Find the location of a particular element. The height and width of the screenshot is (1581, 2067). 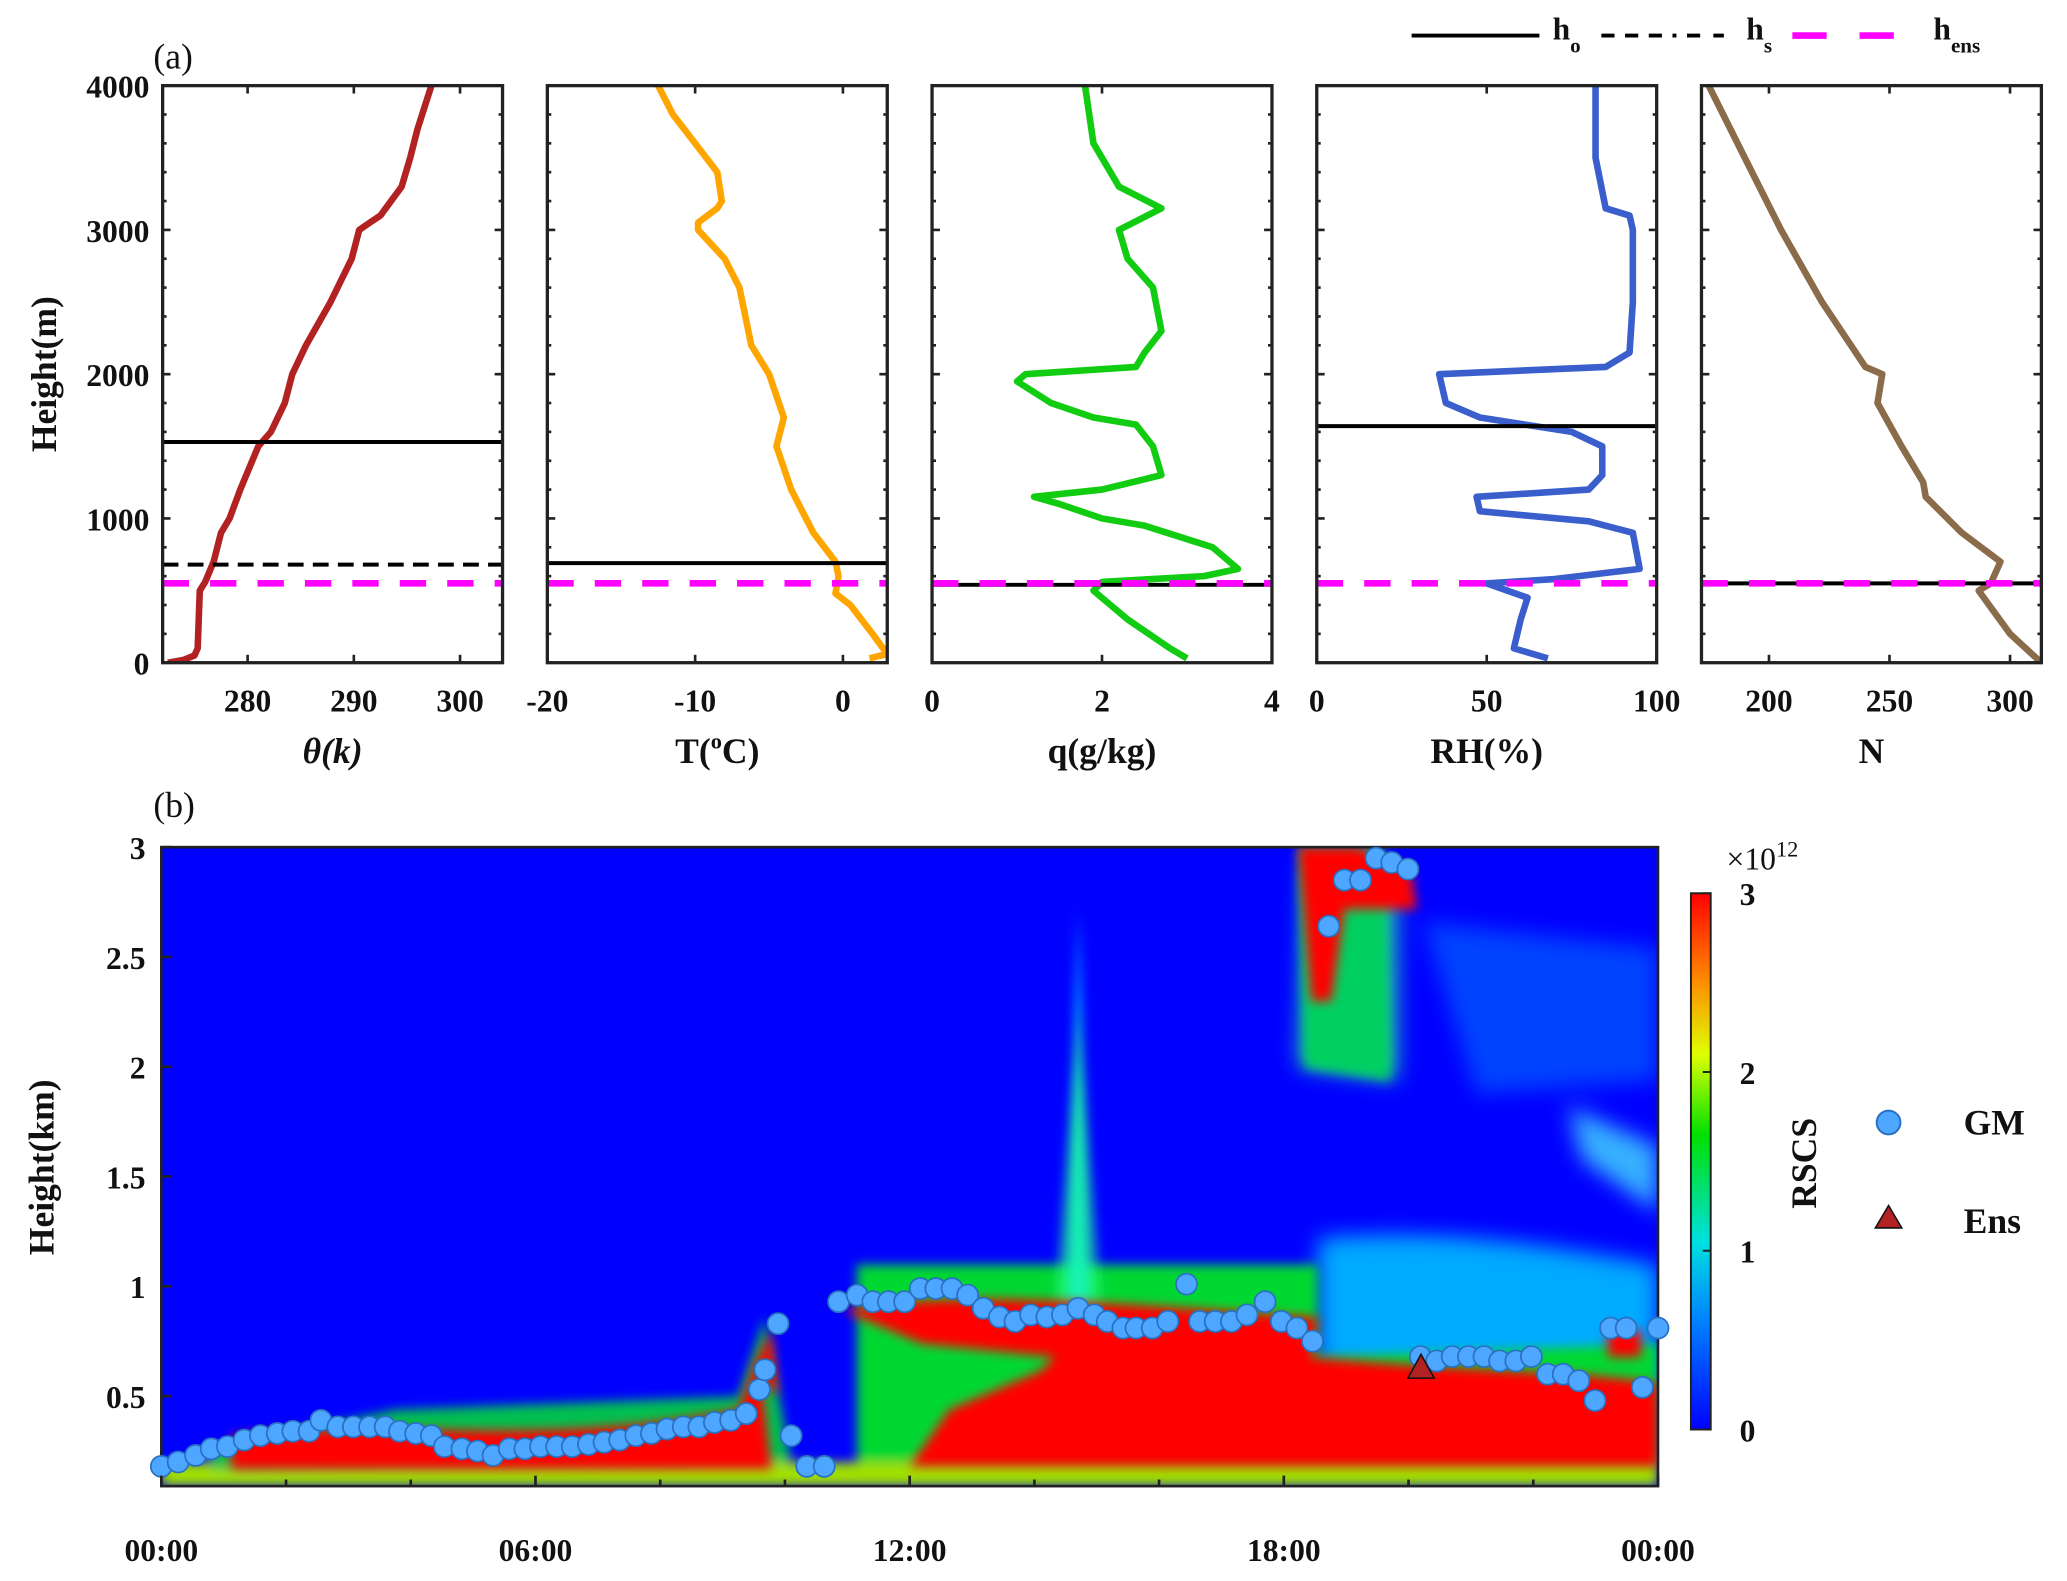

colorbar-tick-label: 2 is located at coordinates (1748, 1073).